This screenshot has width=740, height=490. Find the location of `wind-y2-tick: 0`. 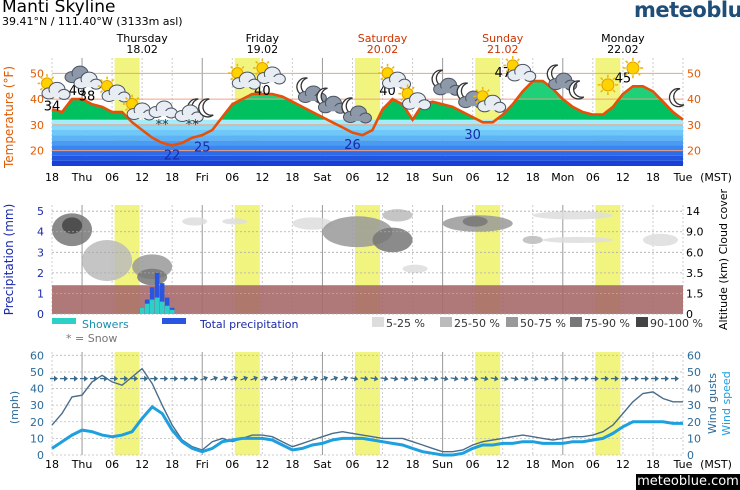

wind-y2-tick: 0 is located at coordinates (690, 455).